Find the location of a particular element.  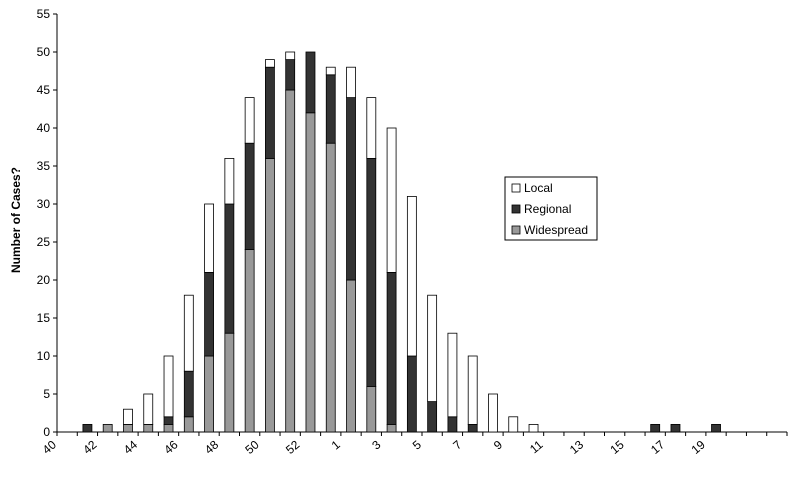

y-tick-label: 15 is located at coordinates (44, 318).